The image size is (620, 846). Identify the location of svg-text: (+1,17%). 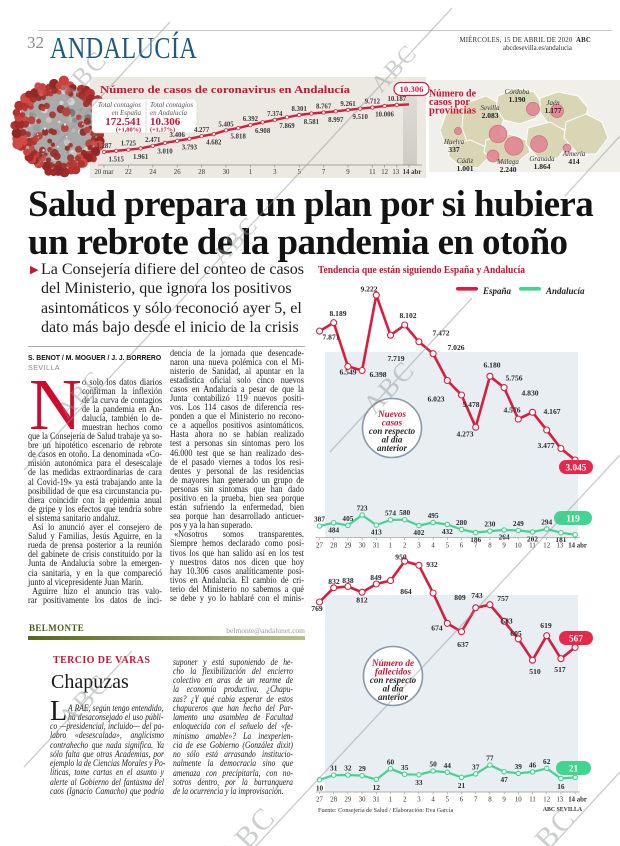
(162, 130).